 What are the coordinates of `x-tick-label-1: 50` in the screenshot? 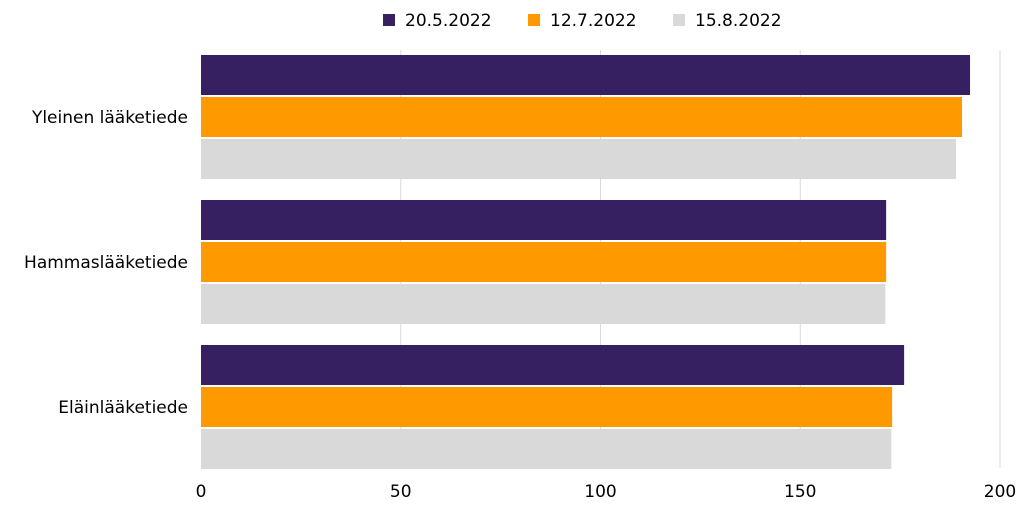 It's located at (401, 492).